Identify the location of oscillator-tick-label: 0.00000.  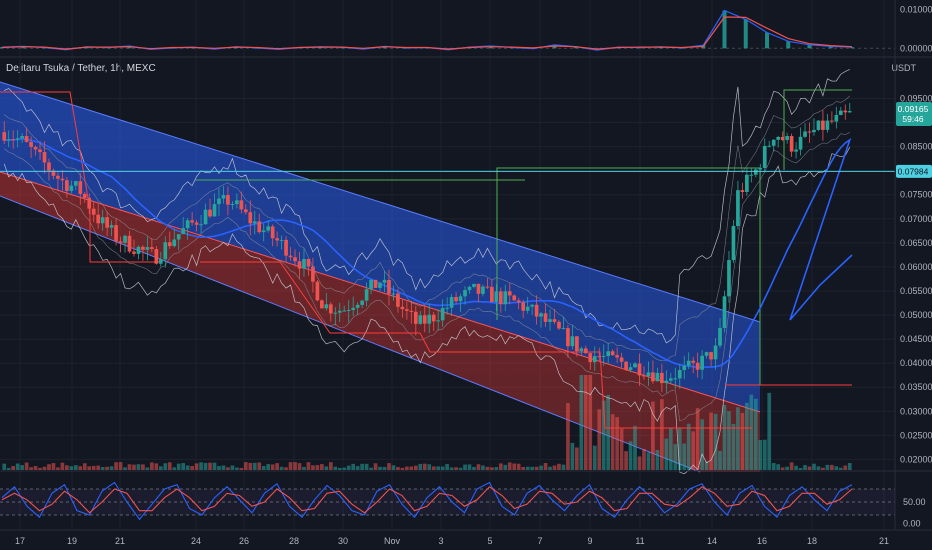
(916, 48).